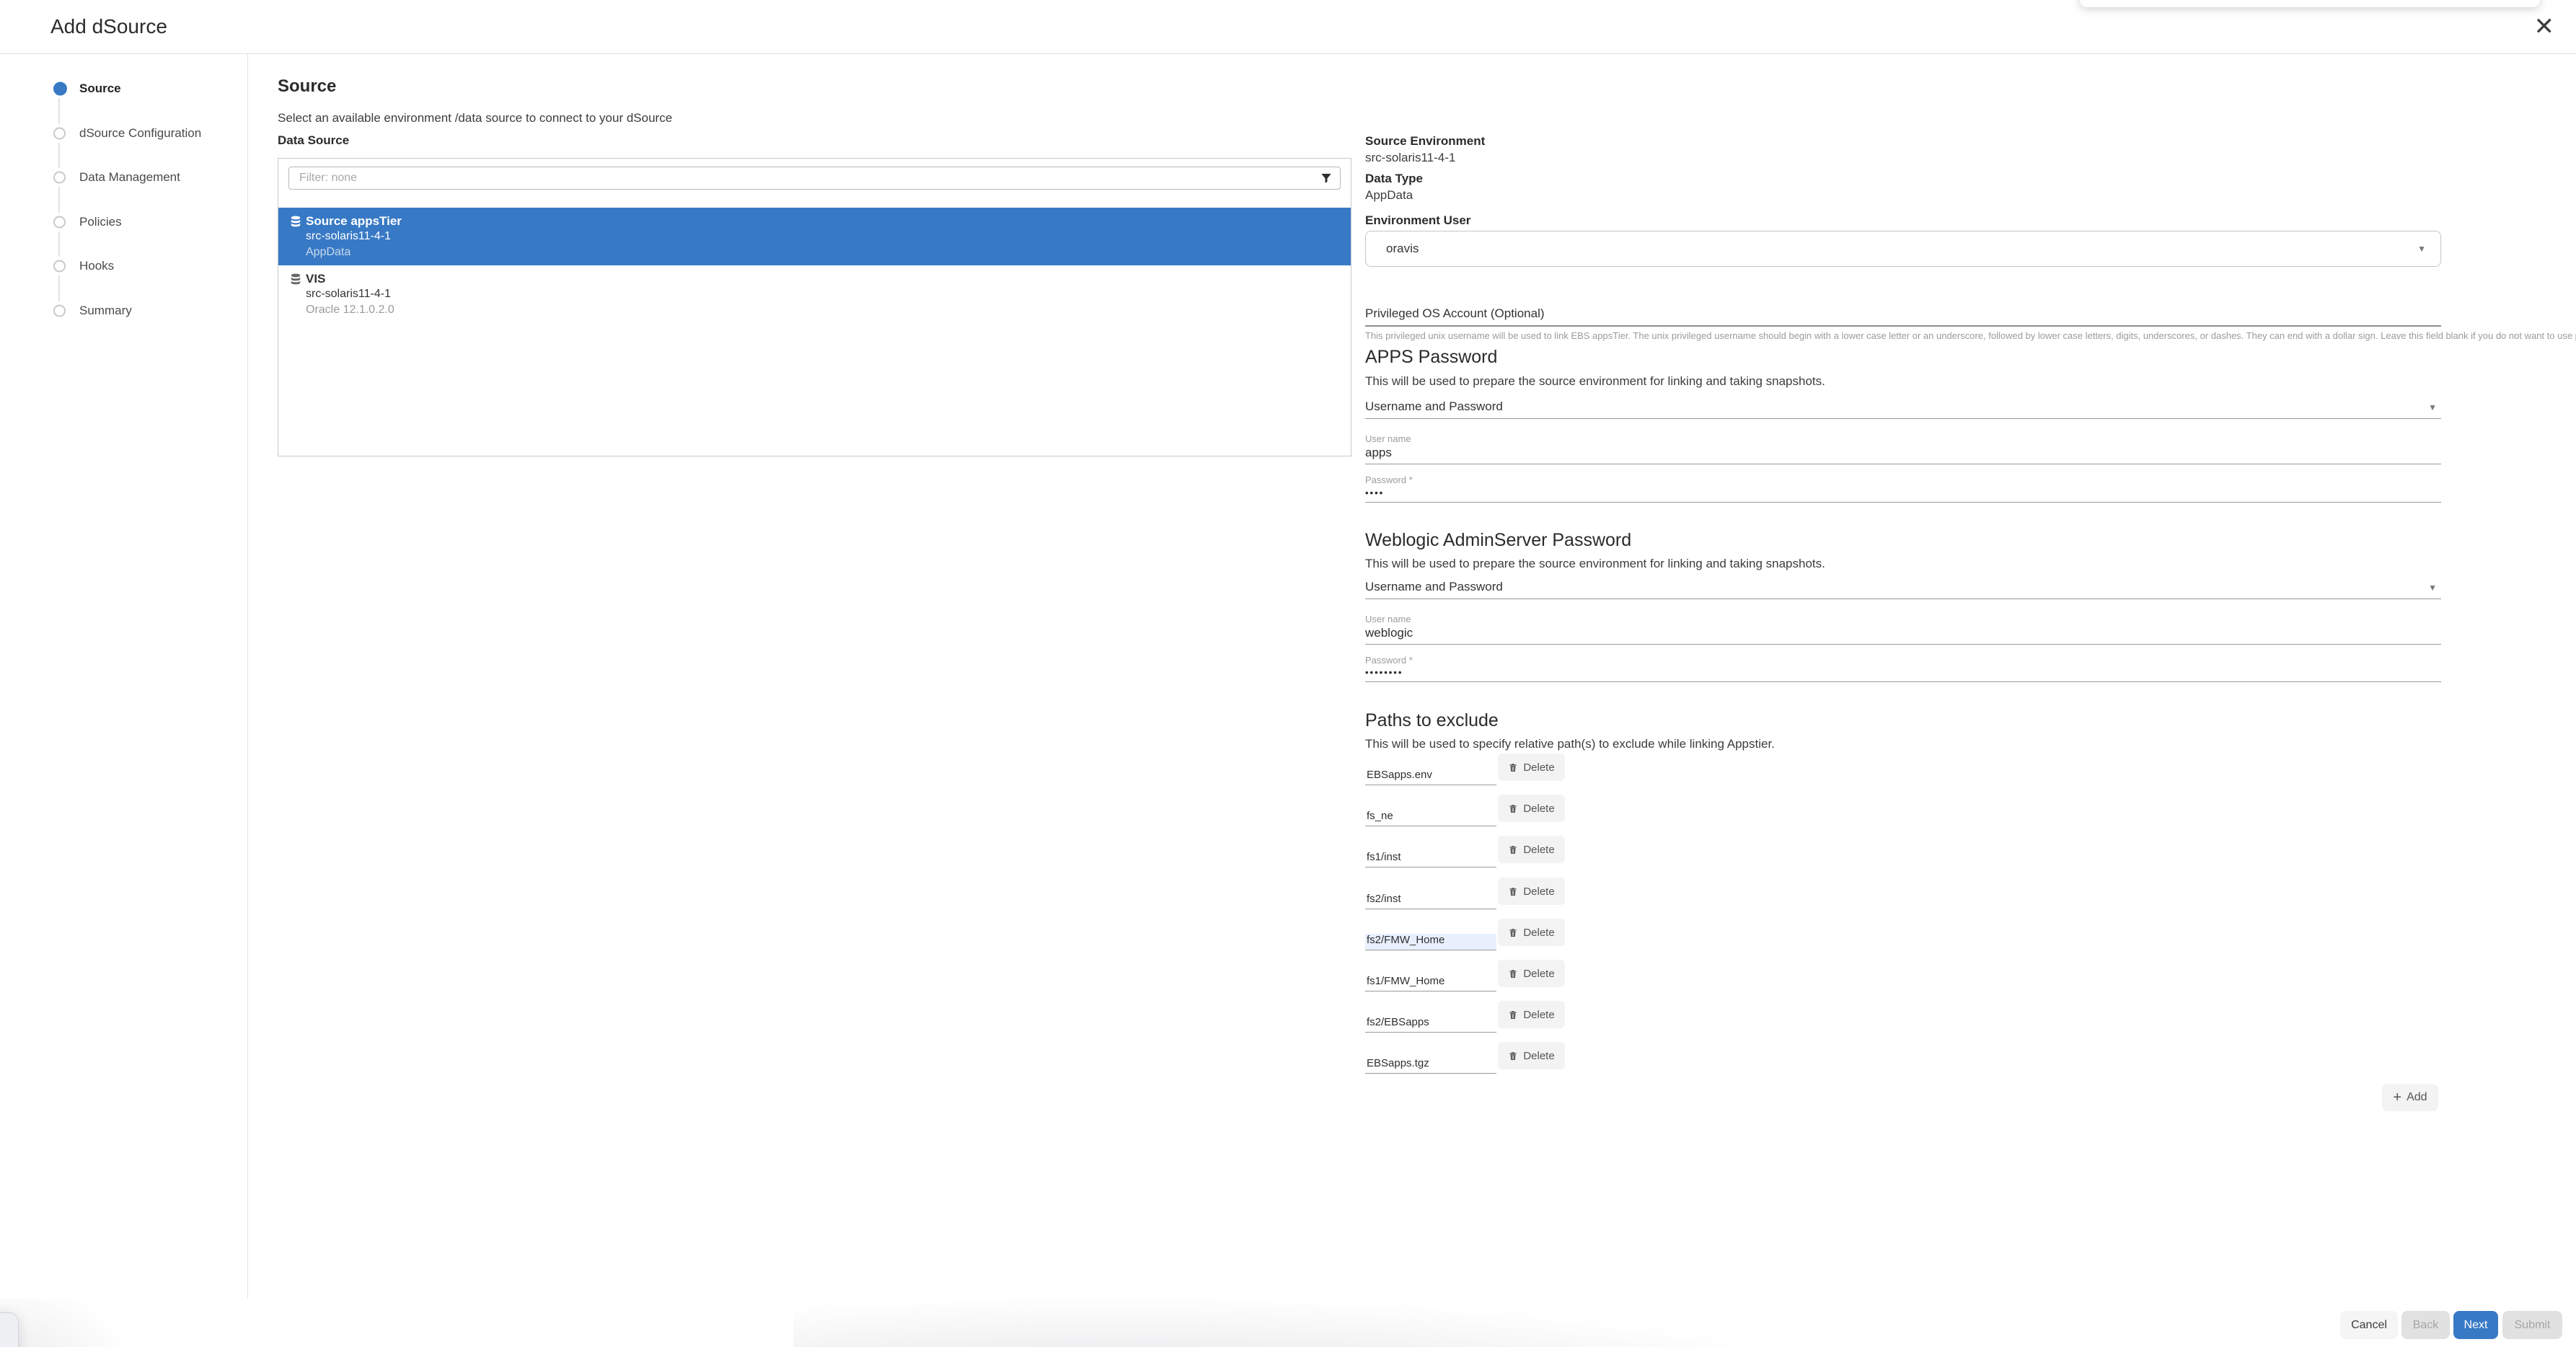 Image resolution: width=2576 pixels, height=1347 pixels. I want to click on submit-button: Submit, so click(2532, 1325).